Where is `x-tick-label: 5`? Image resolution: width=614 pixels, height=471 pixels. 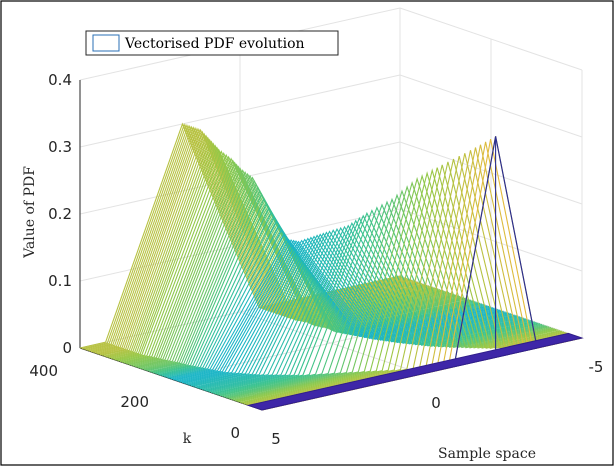
x-tick-label: 5 is located at coordinates (276, 439).